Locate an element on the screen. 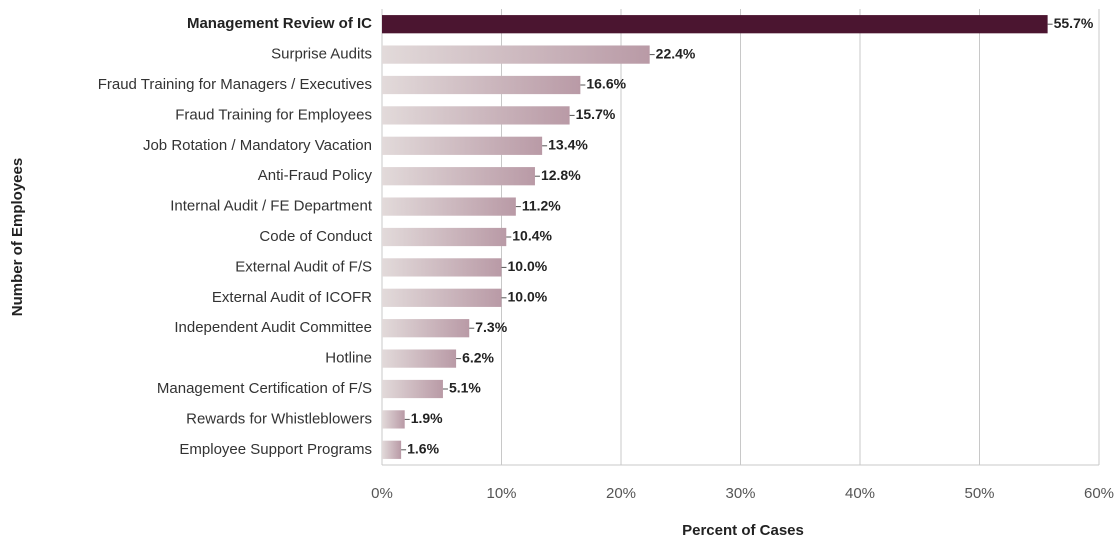 The height and width of the screenshot is (540, 1118). value-label: 1.6% is located at coordinates (423, 449).